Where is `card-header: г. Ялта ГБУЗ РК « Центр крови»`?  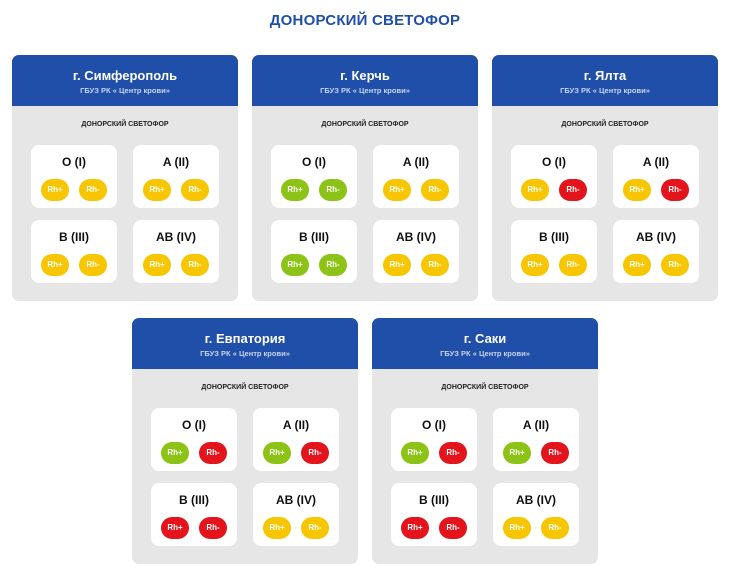 card-header: г. Ялта ГБУЗ РК « Центр крови» is located at coordinates (605, 80).